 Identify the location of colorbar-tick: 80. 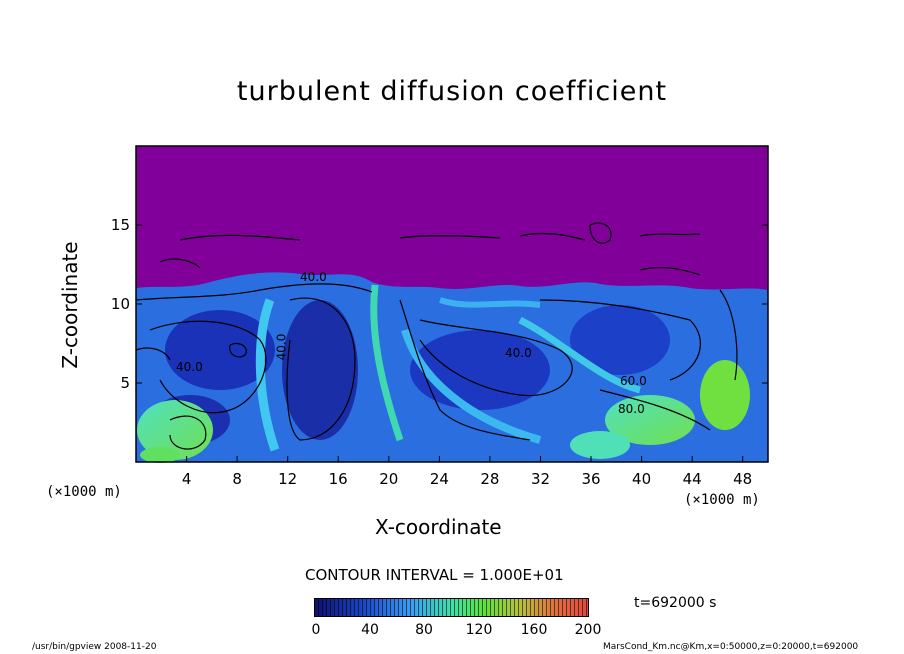
(424, 630).